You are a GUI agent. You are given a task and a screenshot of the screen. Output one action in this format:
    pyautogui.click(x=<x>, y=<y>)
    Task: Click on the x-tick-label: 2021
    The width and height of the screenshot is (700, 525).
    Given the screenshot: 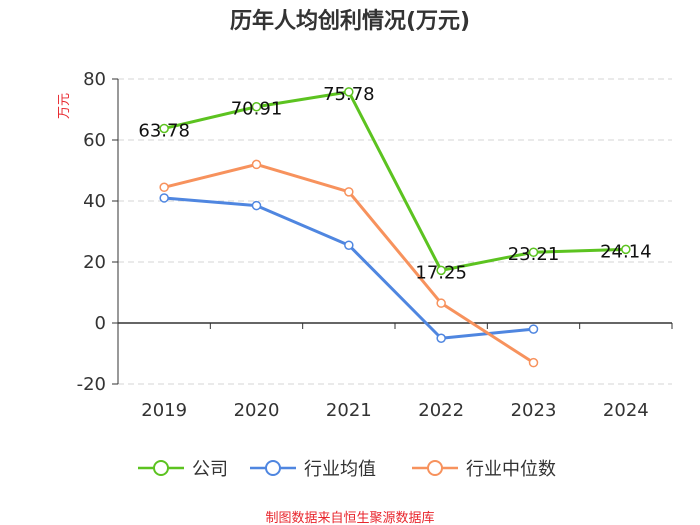 What is the action you would take?
    pyautogui.click(x=349, y=410)
    